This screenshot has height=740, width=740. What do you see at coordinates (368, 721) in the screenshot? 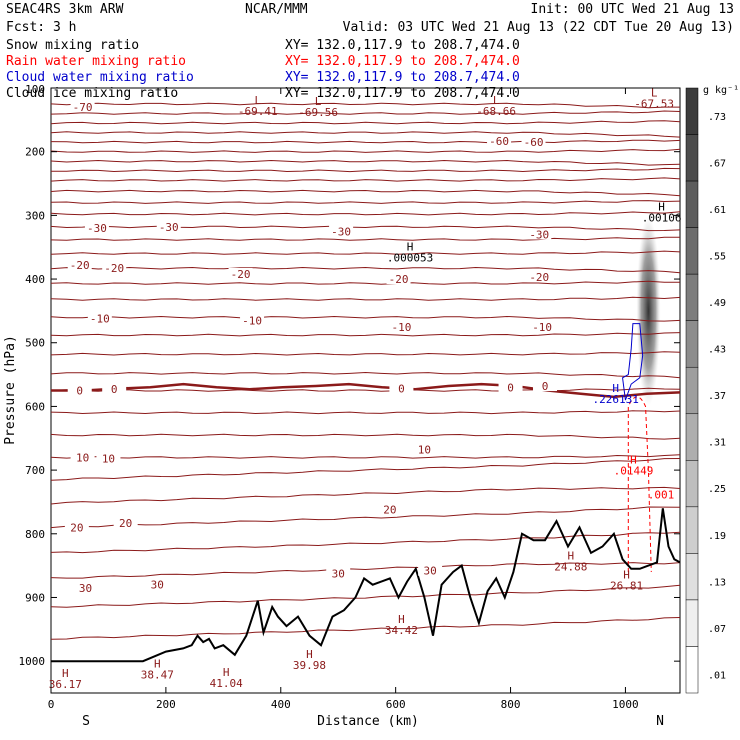
I see `x-axis-label: Distance (km)` at bounding box center [368, 721].